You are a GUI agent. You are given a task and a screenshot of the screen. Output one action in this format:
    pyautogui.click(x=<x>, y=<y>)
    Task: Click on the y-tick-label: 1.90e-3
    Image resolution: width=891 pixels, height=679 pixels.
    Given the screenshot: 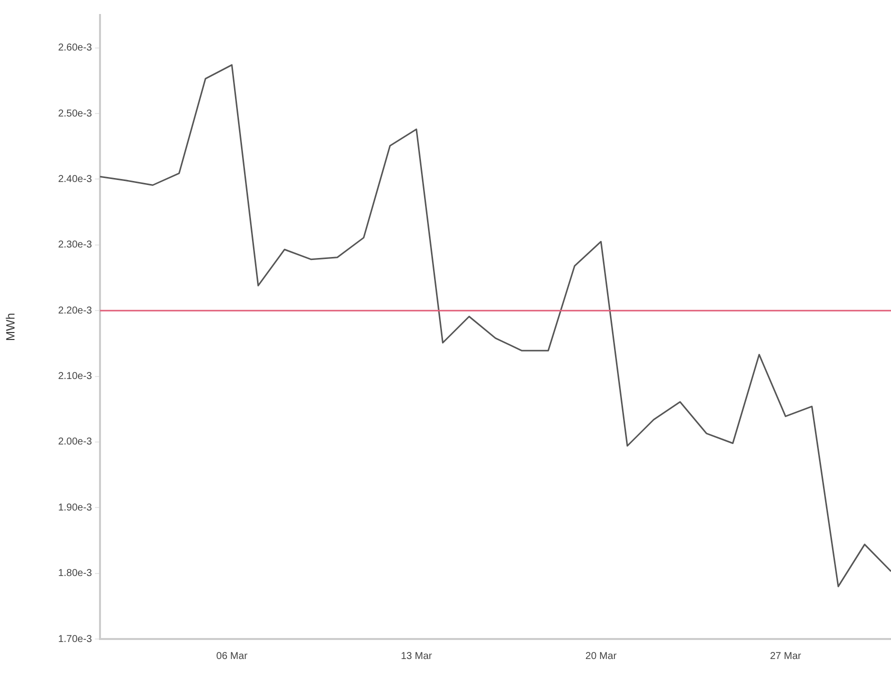 What is the action you would take?
    pyautogui.click(x=75, y=508)
    